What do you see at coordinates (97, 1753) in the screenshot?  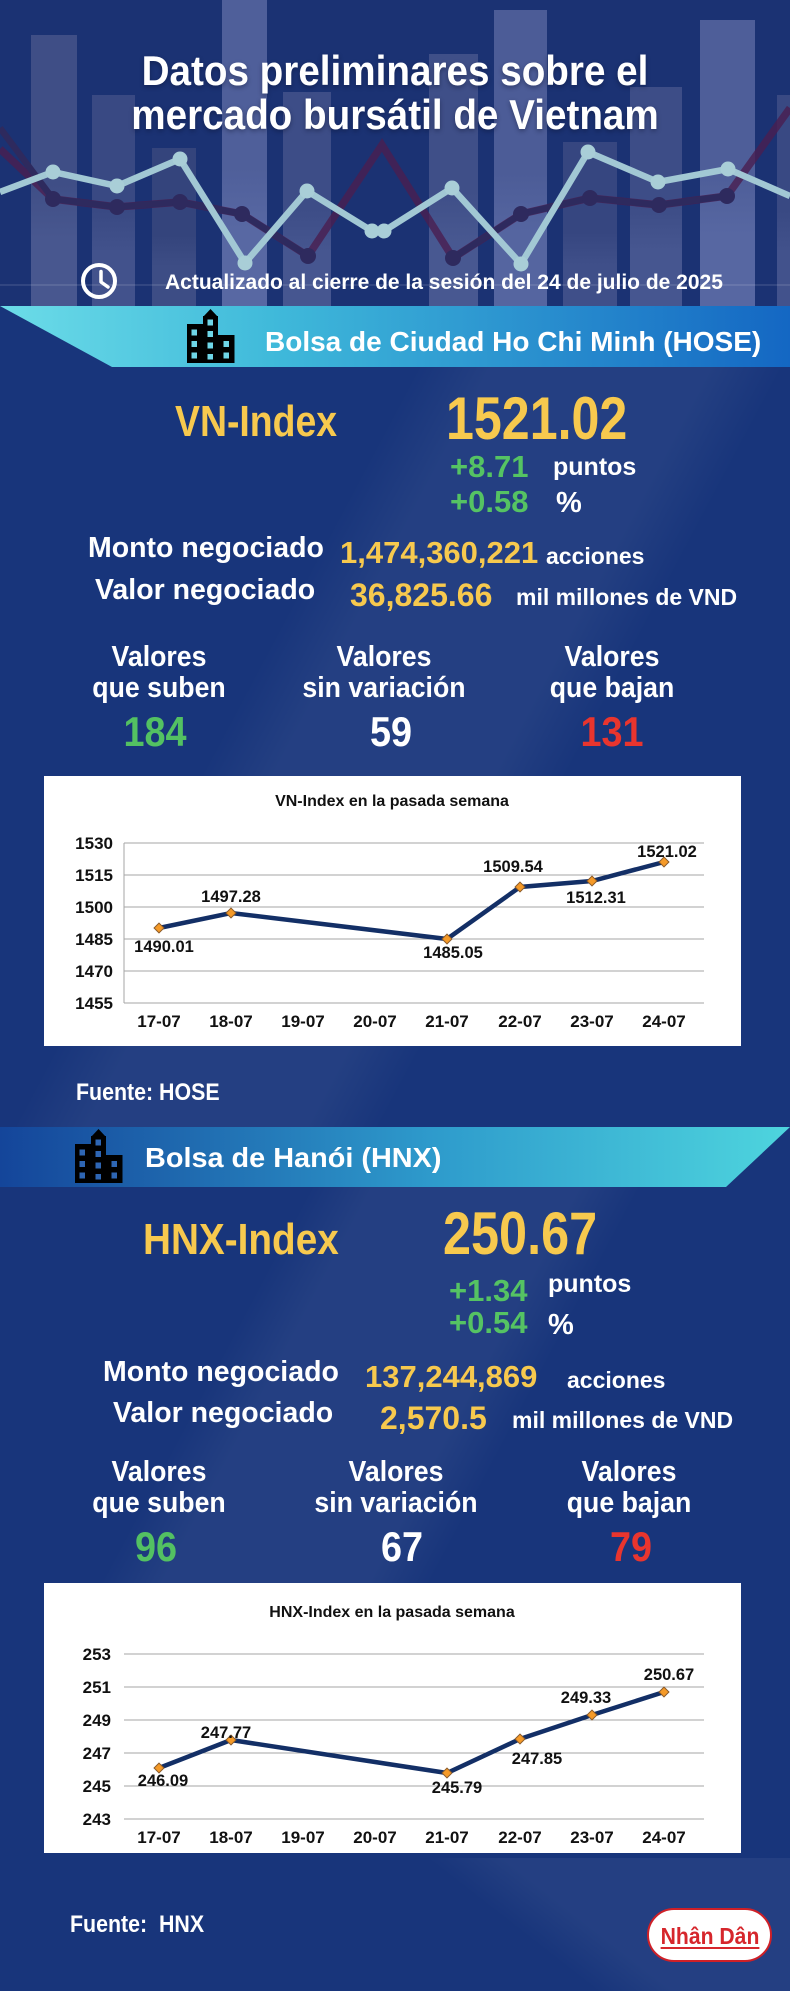 I see `svg-text: 247` at bounding box center [97, 1753].